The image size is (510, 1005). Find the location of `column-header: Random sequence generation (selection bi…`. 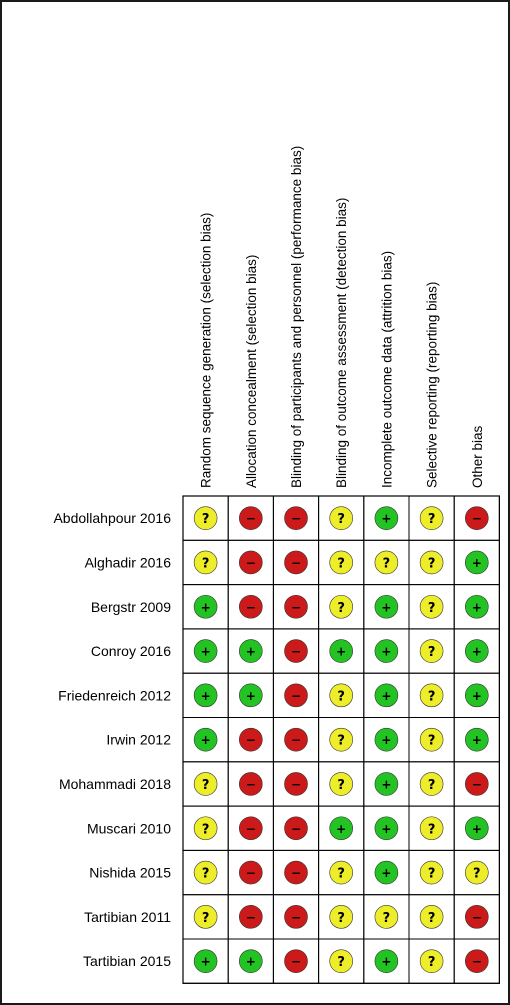

column-header: Random sequence generation (selection bi… is located at coordinates (206, 350).